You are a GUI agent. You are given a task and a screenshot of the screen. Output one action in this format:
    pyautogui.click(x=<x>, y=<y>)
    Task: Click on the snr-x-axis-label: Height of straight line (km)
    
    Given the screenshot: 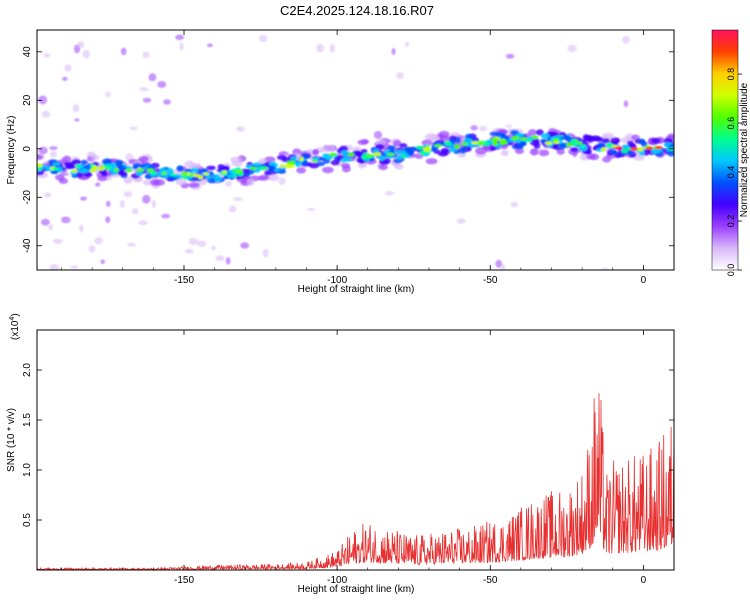 What is the action you would take?
    pyautogui.click(x=356, y=589)
    